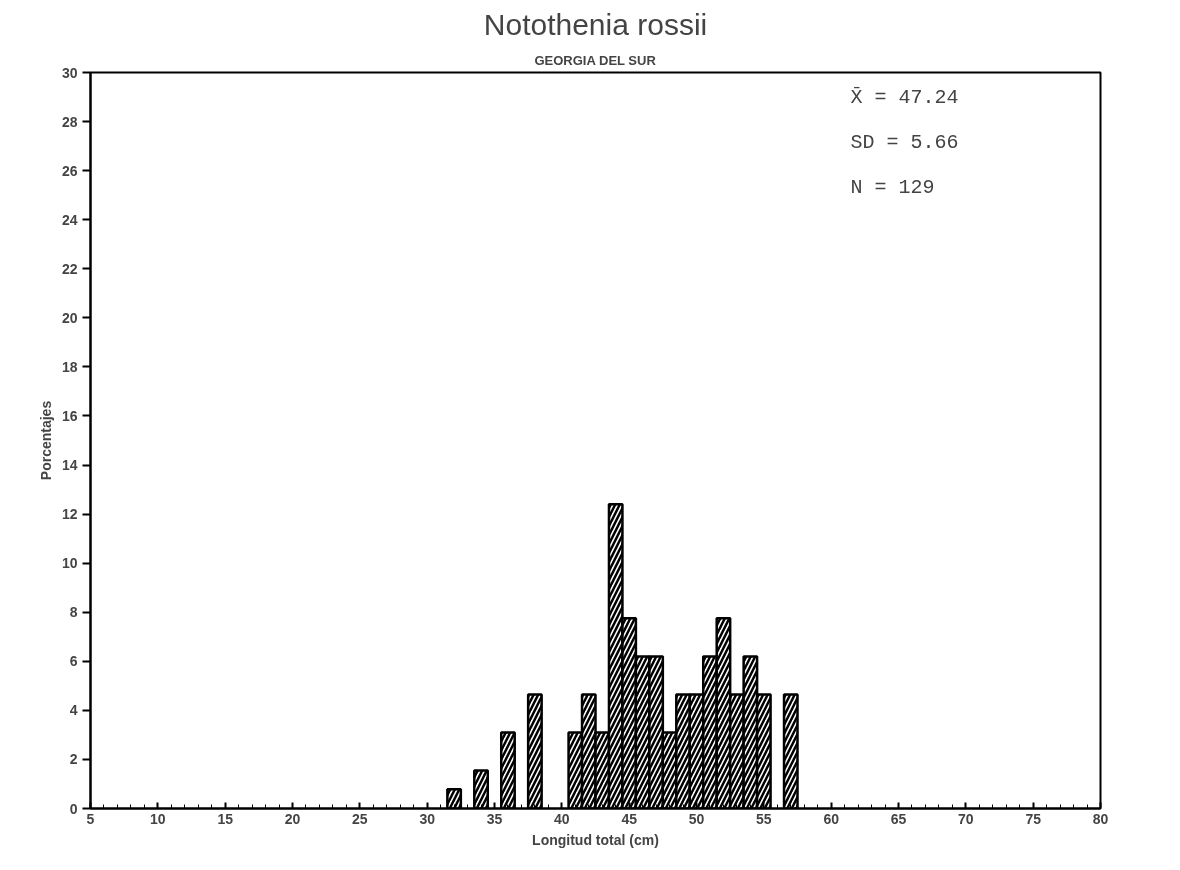  I want to click on y-tick-label: 2, so click(73, 759).